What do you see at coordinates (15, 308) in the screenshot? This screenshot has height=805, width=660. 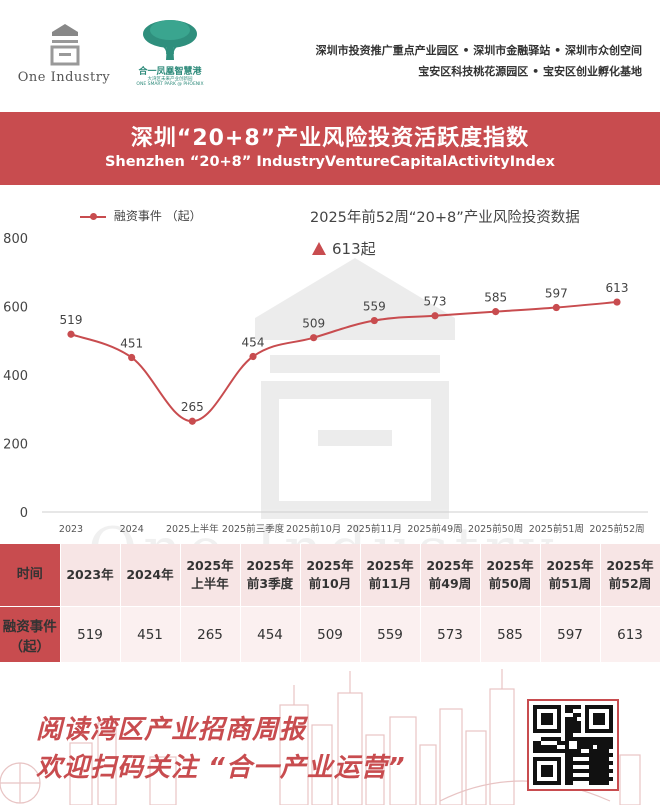 I see `y-tick-label: 600` at bounding box center [15, 308].